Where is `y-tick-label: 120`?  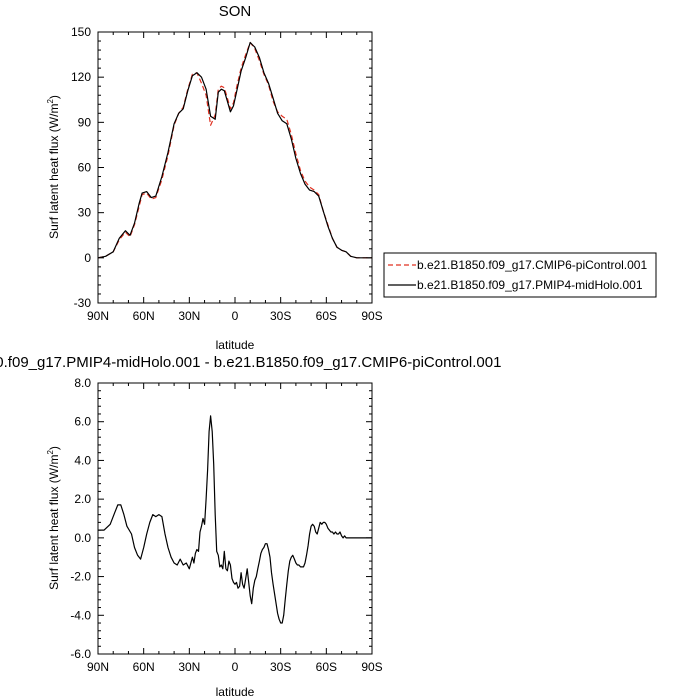 y-tick-label: 120 is located at coordinates (81, 77).